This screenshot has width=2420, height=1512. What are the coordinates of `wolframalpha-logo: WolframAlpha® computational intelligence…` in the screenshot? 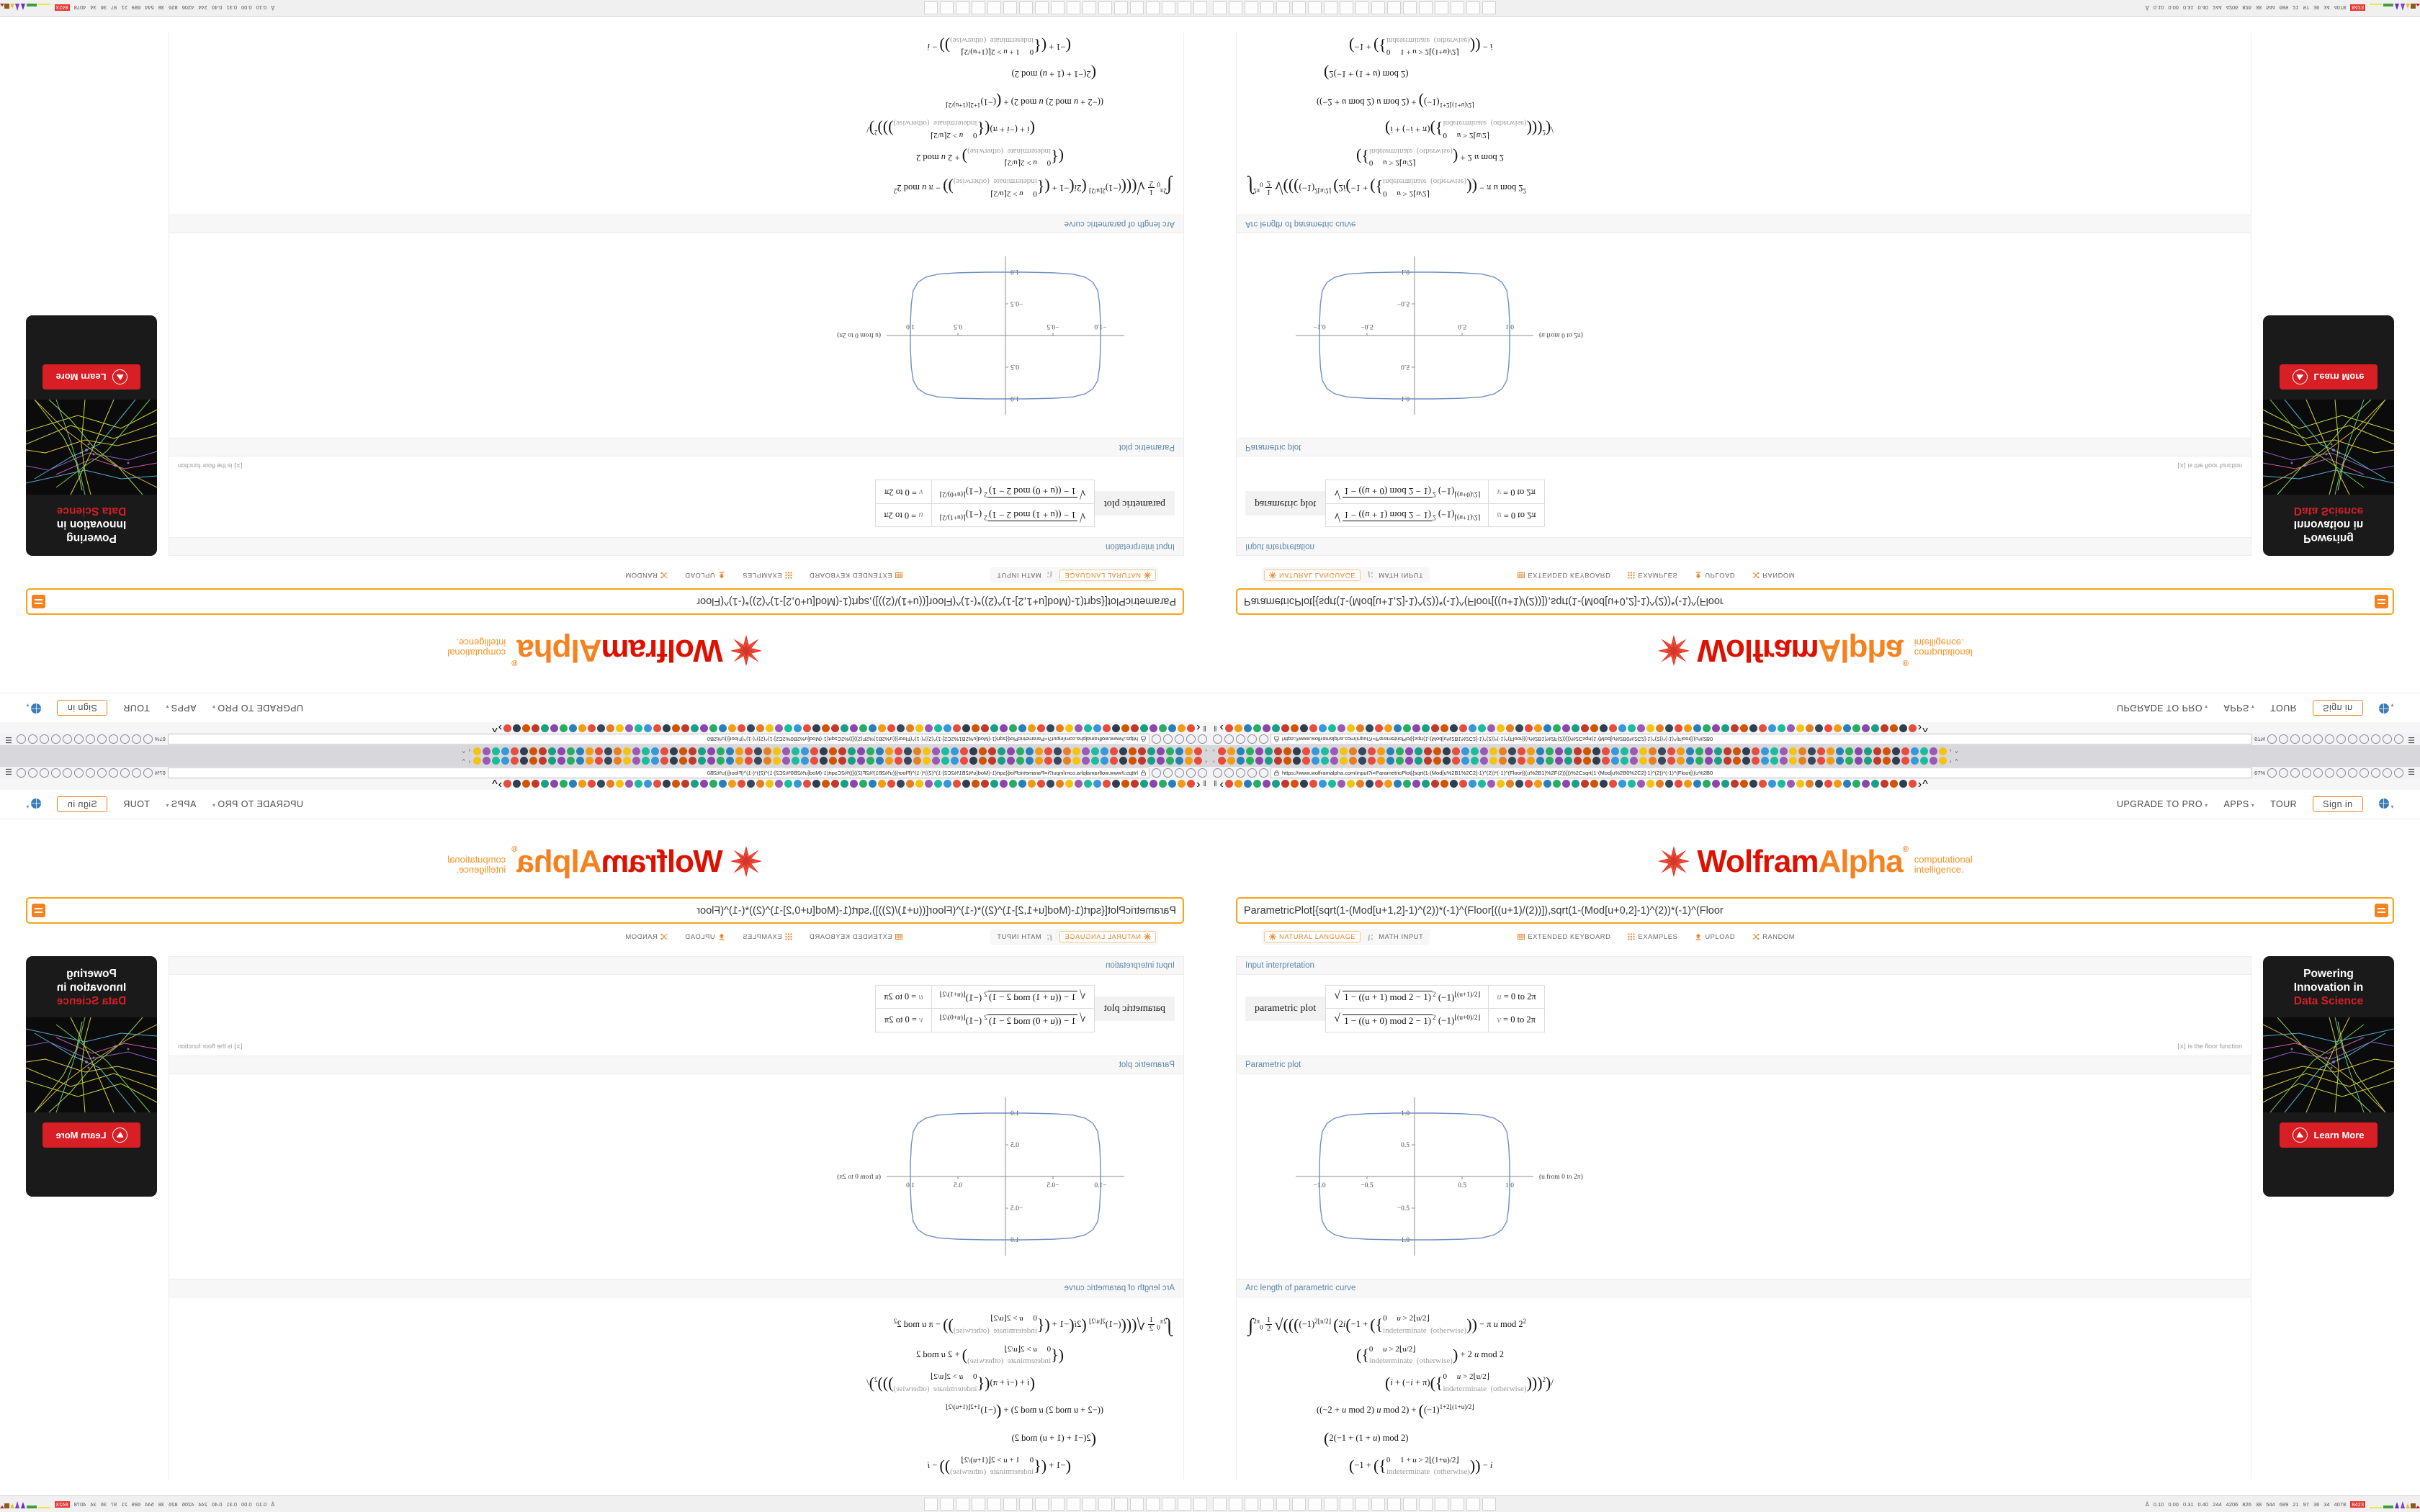 It's located at (605, 861).